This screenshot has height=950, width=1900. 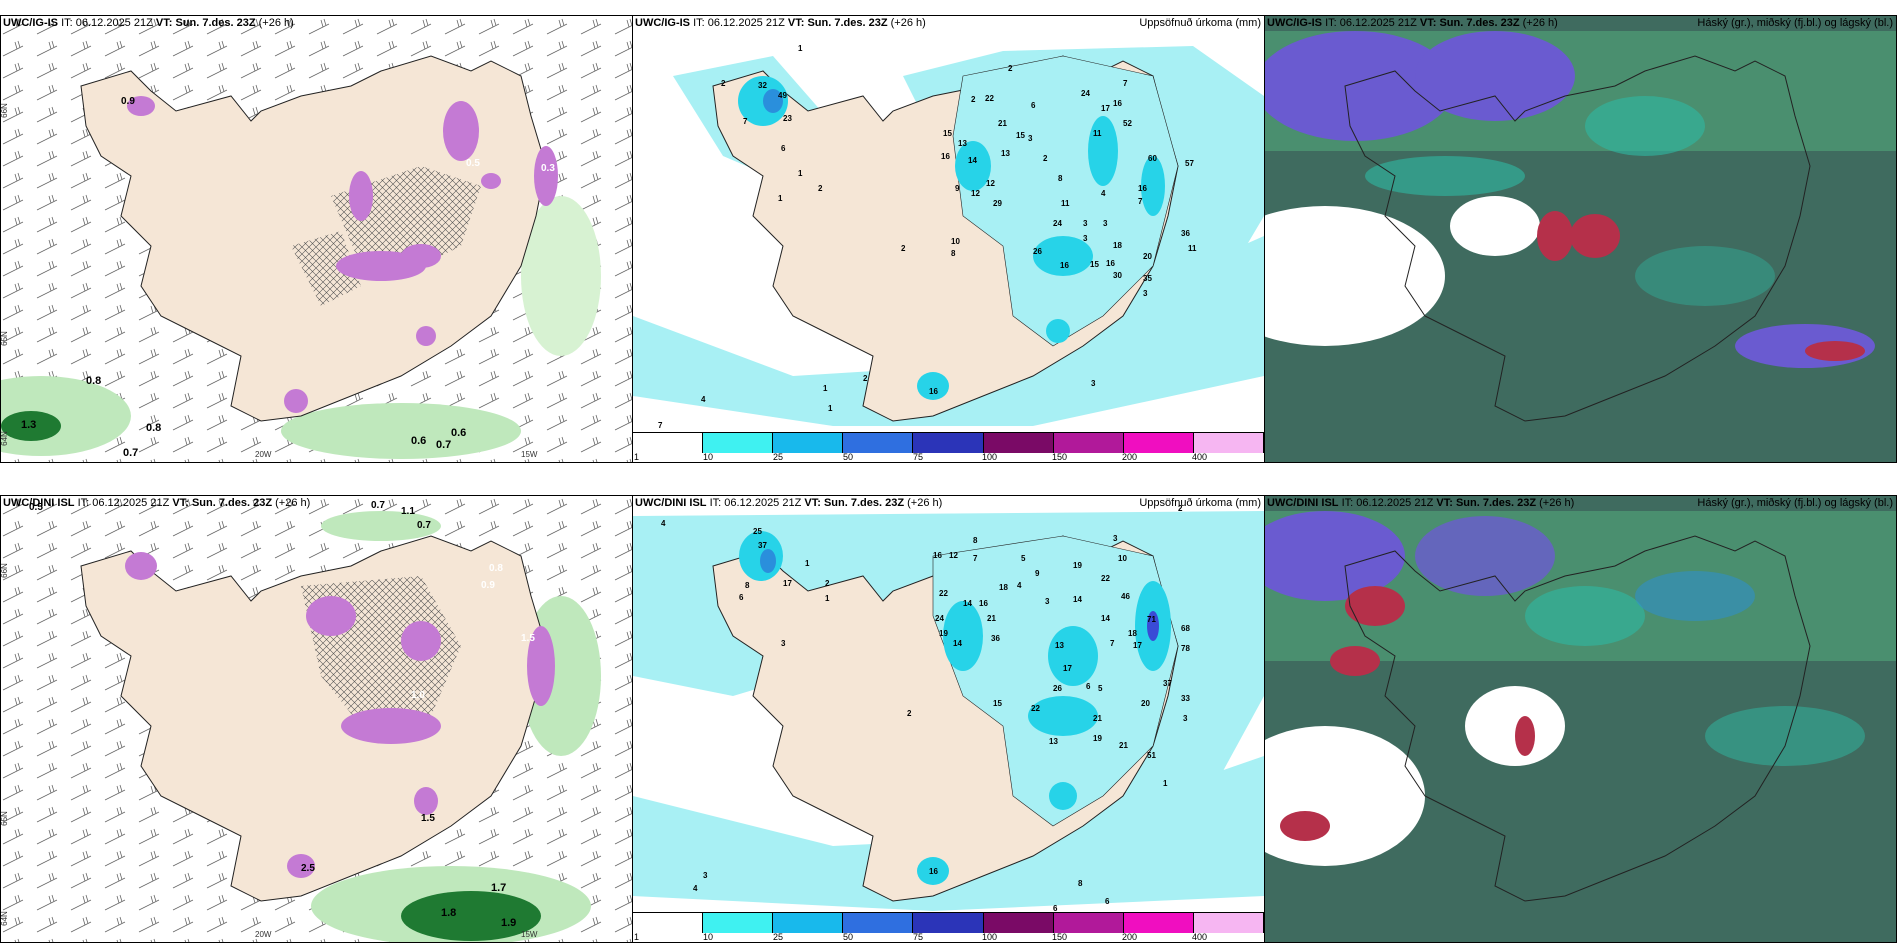 I want to click on precip-label: 36, so click(x=995, y=638).